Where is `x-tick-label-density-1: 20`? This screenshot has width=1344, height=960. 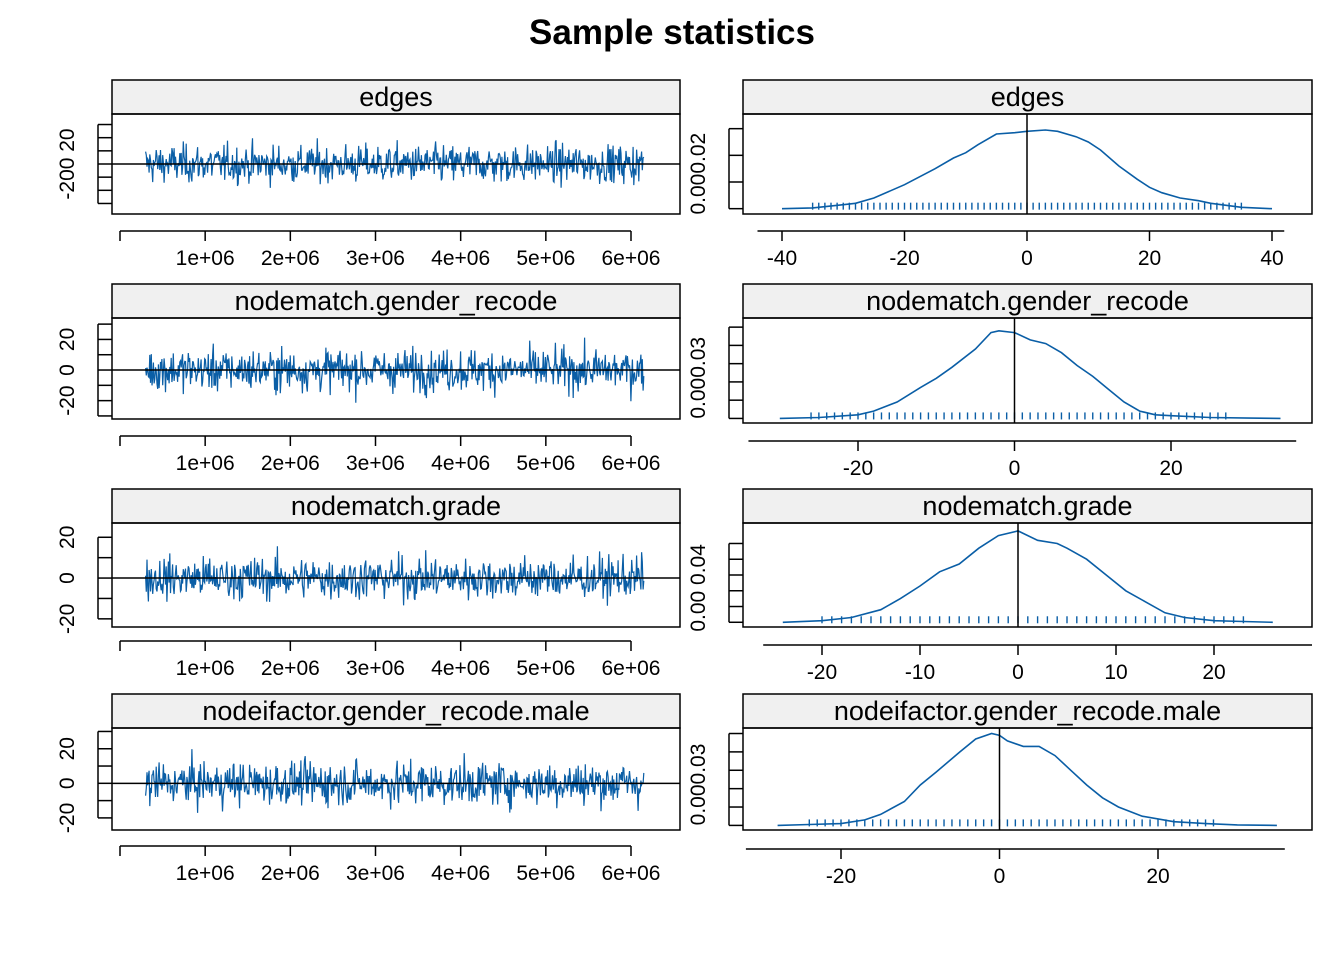 x-tick-label-density-1: 20 is located at coordinates (1170, 468).